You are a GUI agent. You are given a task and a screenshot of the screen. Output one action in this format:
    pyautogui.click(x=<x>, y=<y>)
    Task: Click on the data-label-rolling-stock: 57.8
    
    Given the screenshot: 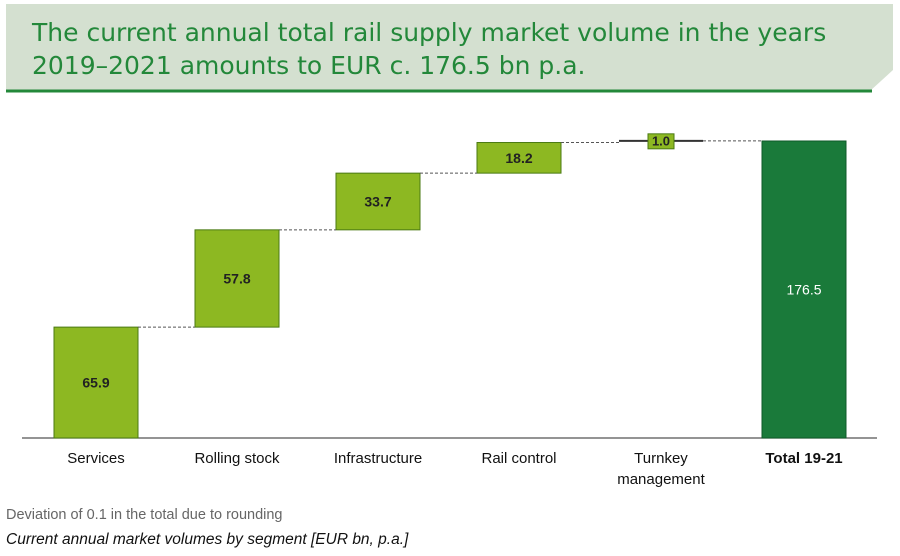 What is the action you would take?
    pyautogui.click(x=236, y=278)
    